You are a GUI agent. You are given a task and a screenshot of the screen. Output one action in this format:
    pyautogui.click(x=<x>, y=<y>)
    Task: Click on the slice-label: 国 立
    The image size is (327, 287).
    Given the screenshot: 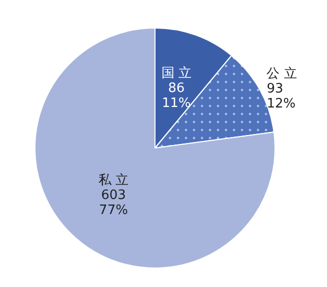 What is the action you would take?
    pyautogui.click(x=176, y=73)
    